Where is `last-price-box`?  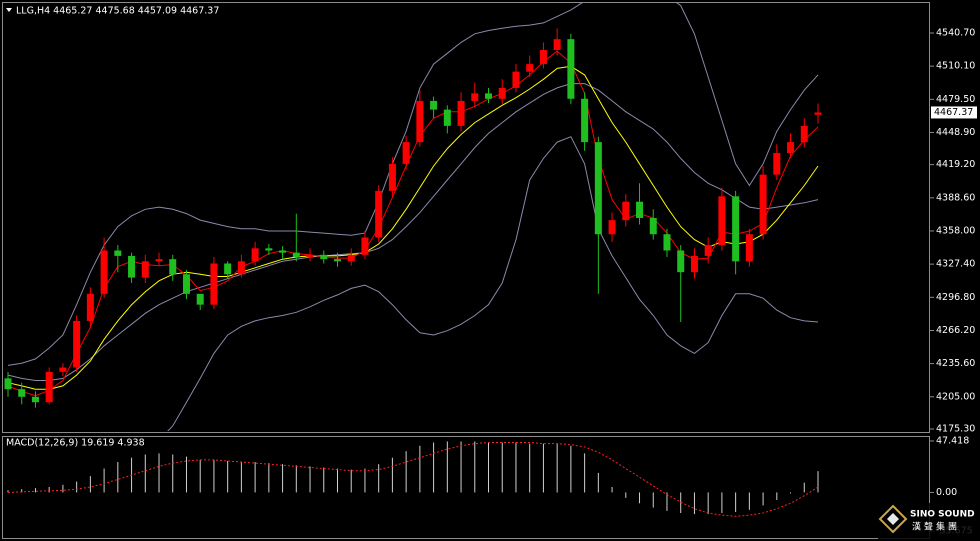
last-price-box is located at coordinates (954, 112).